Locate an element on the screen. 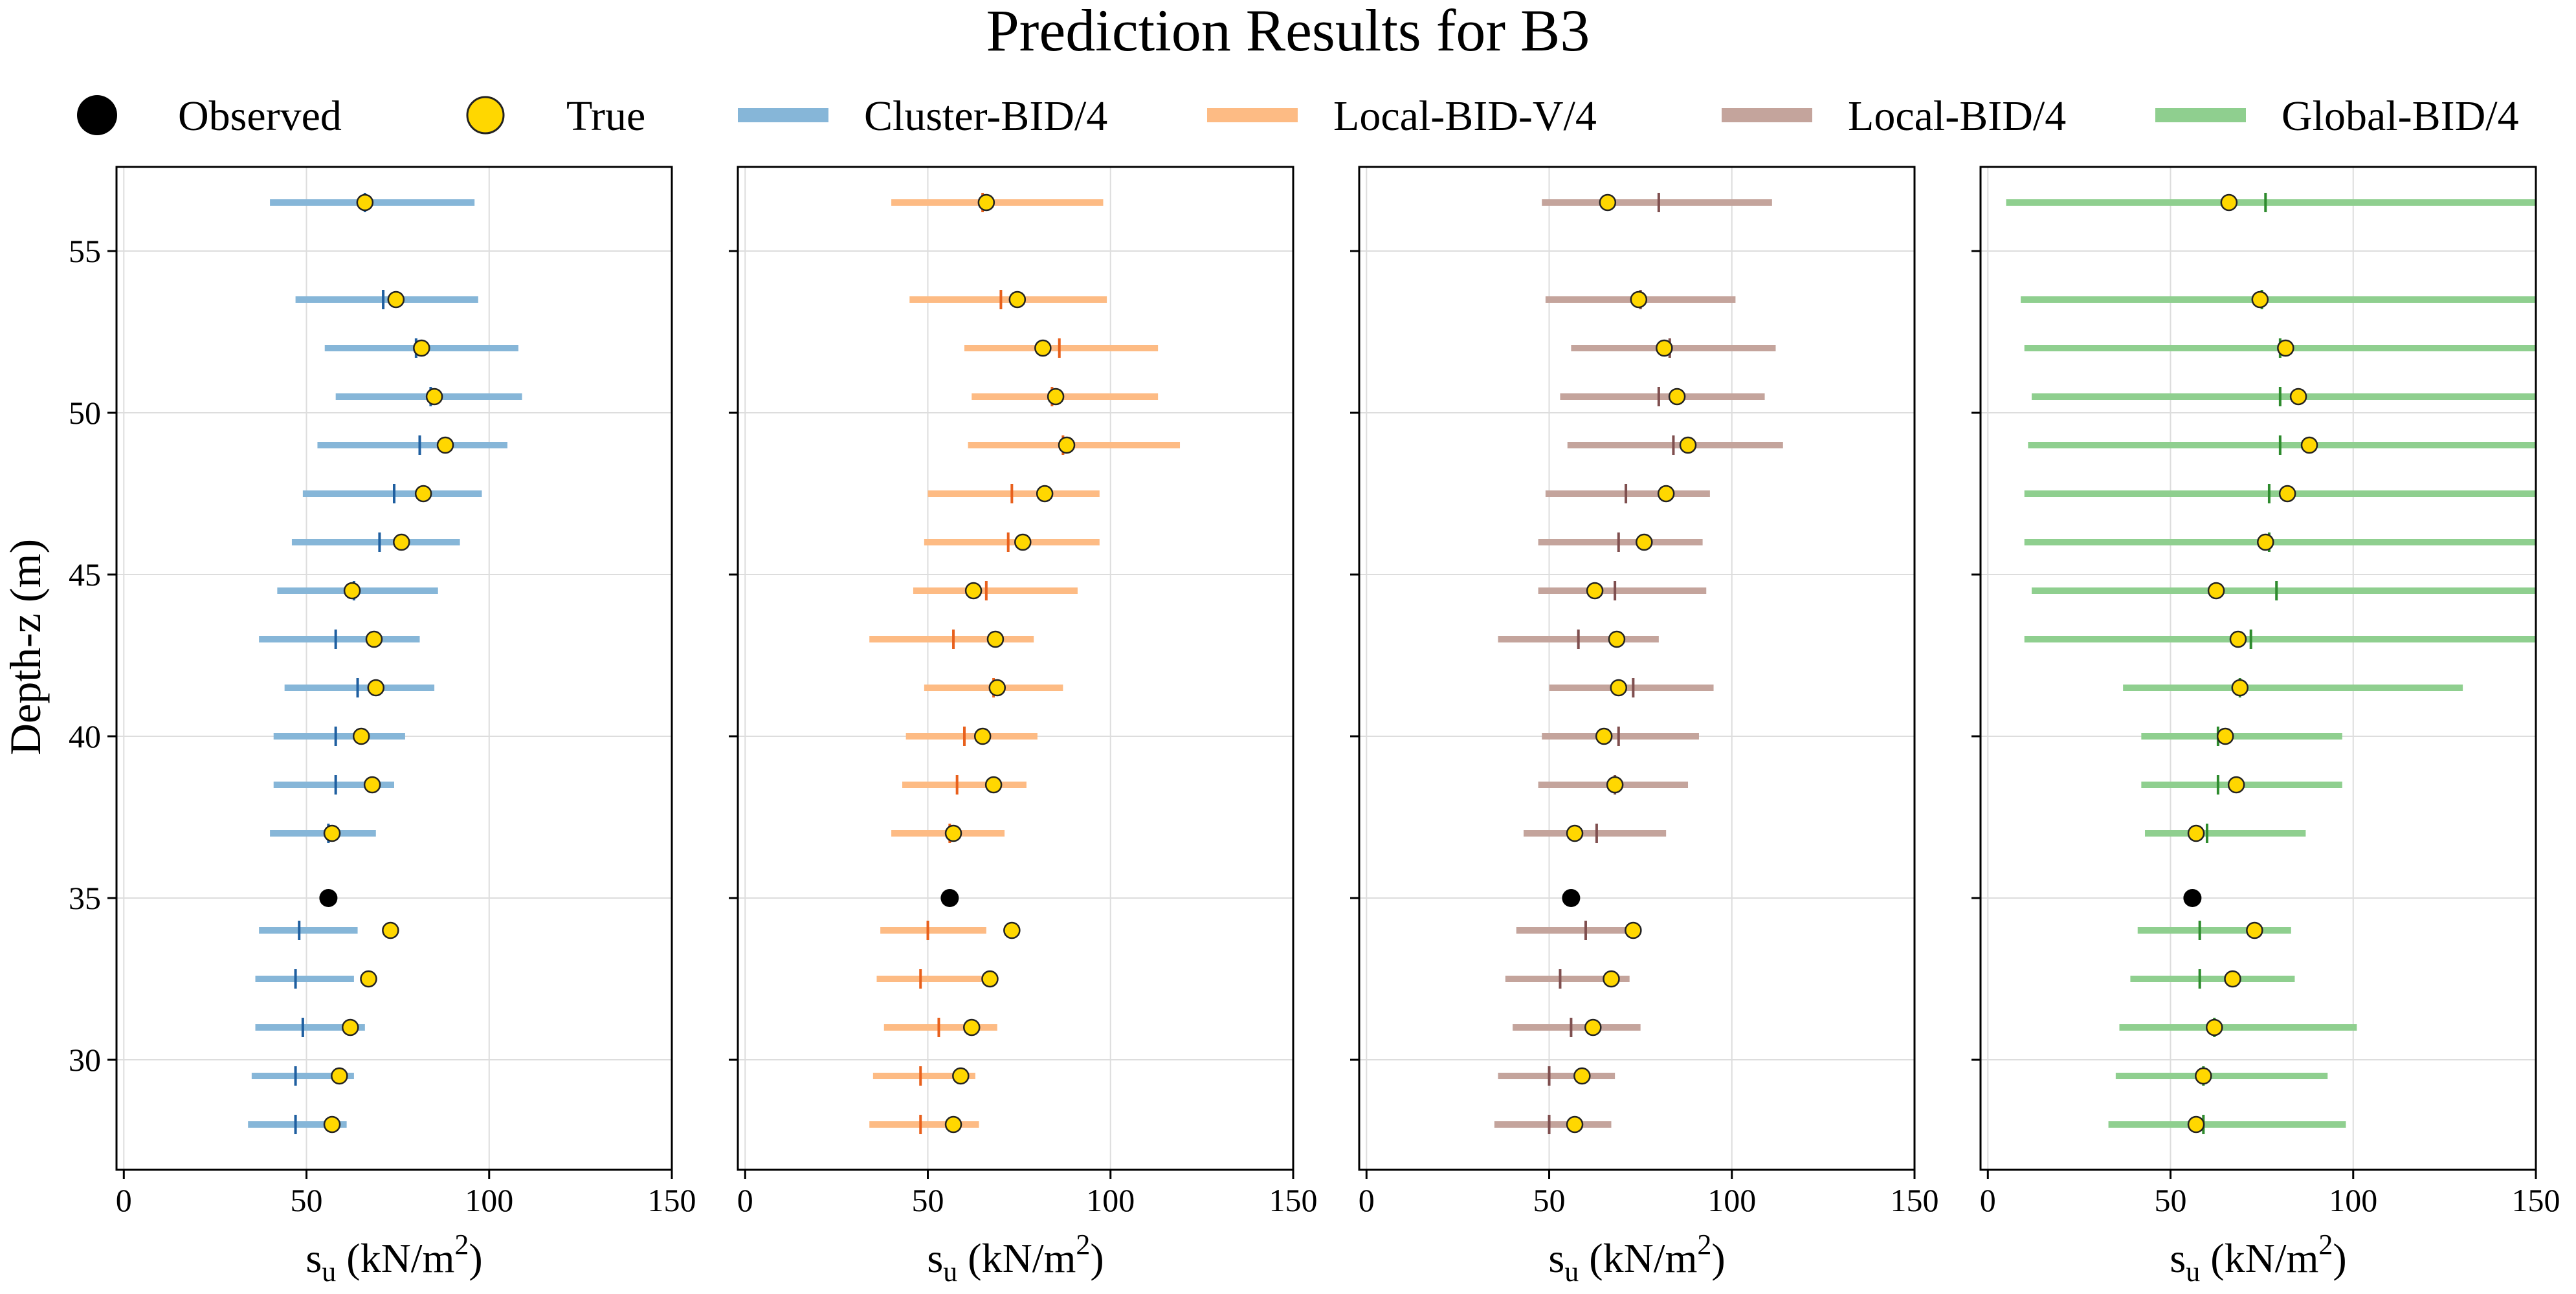 The height and width of the screenshot is (1294, 2576). legend-marker-true is located at coordinates (485, 116).